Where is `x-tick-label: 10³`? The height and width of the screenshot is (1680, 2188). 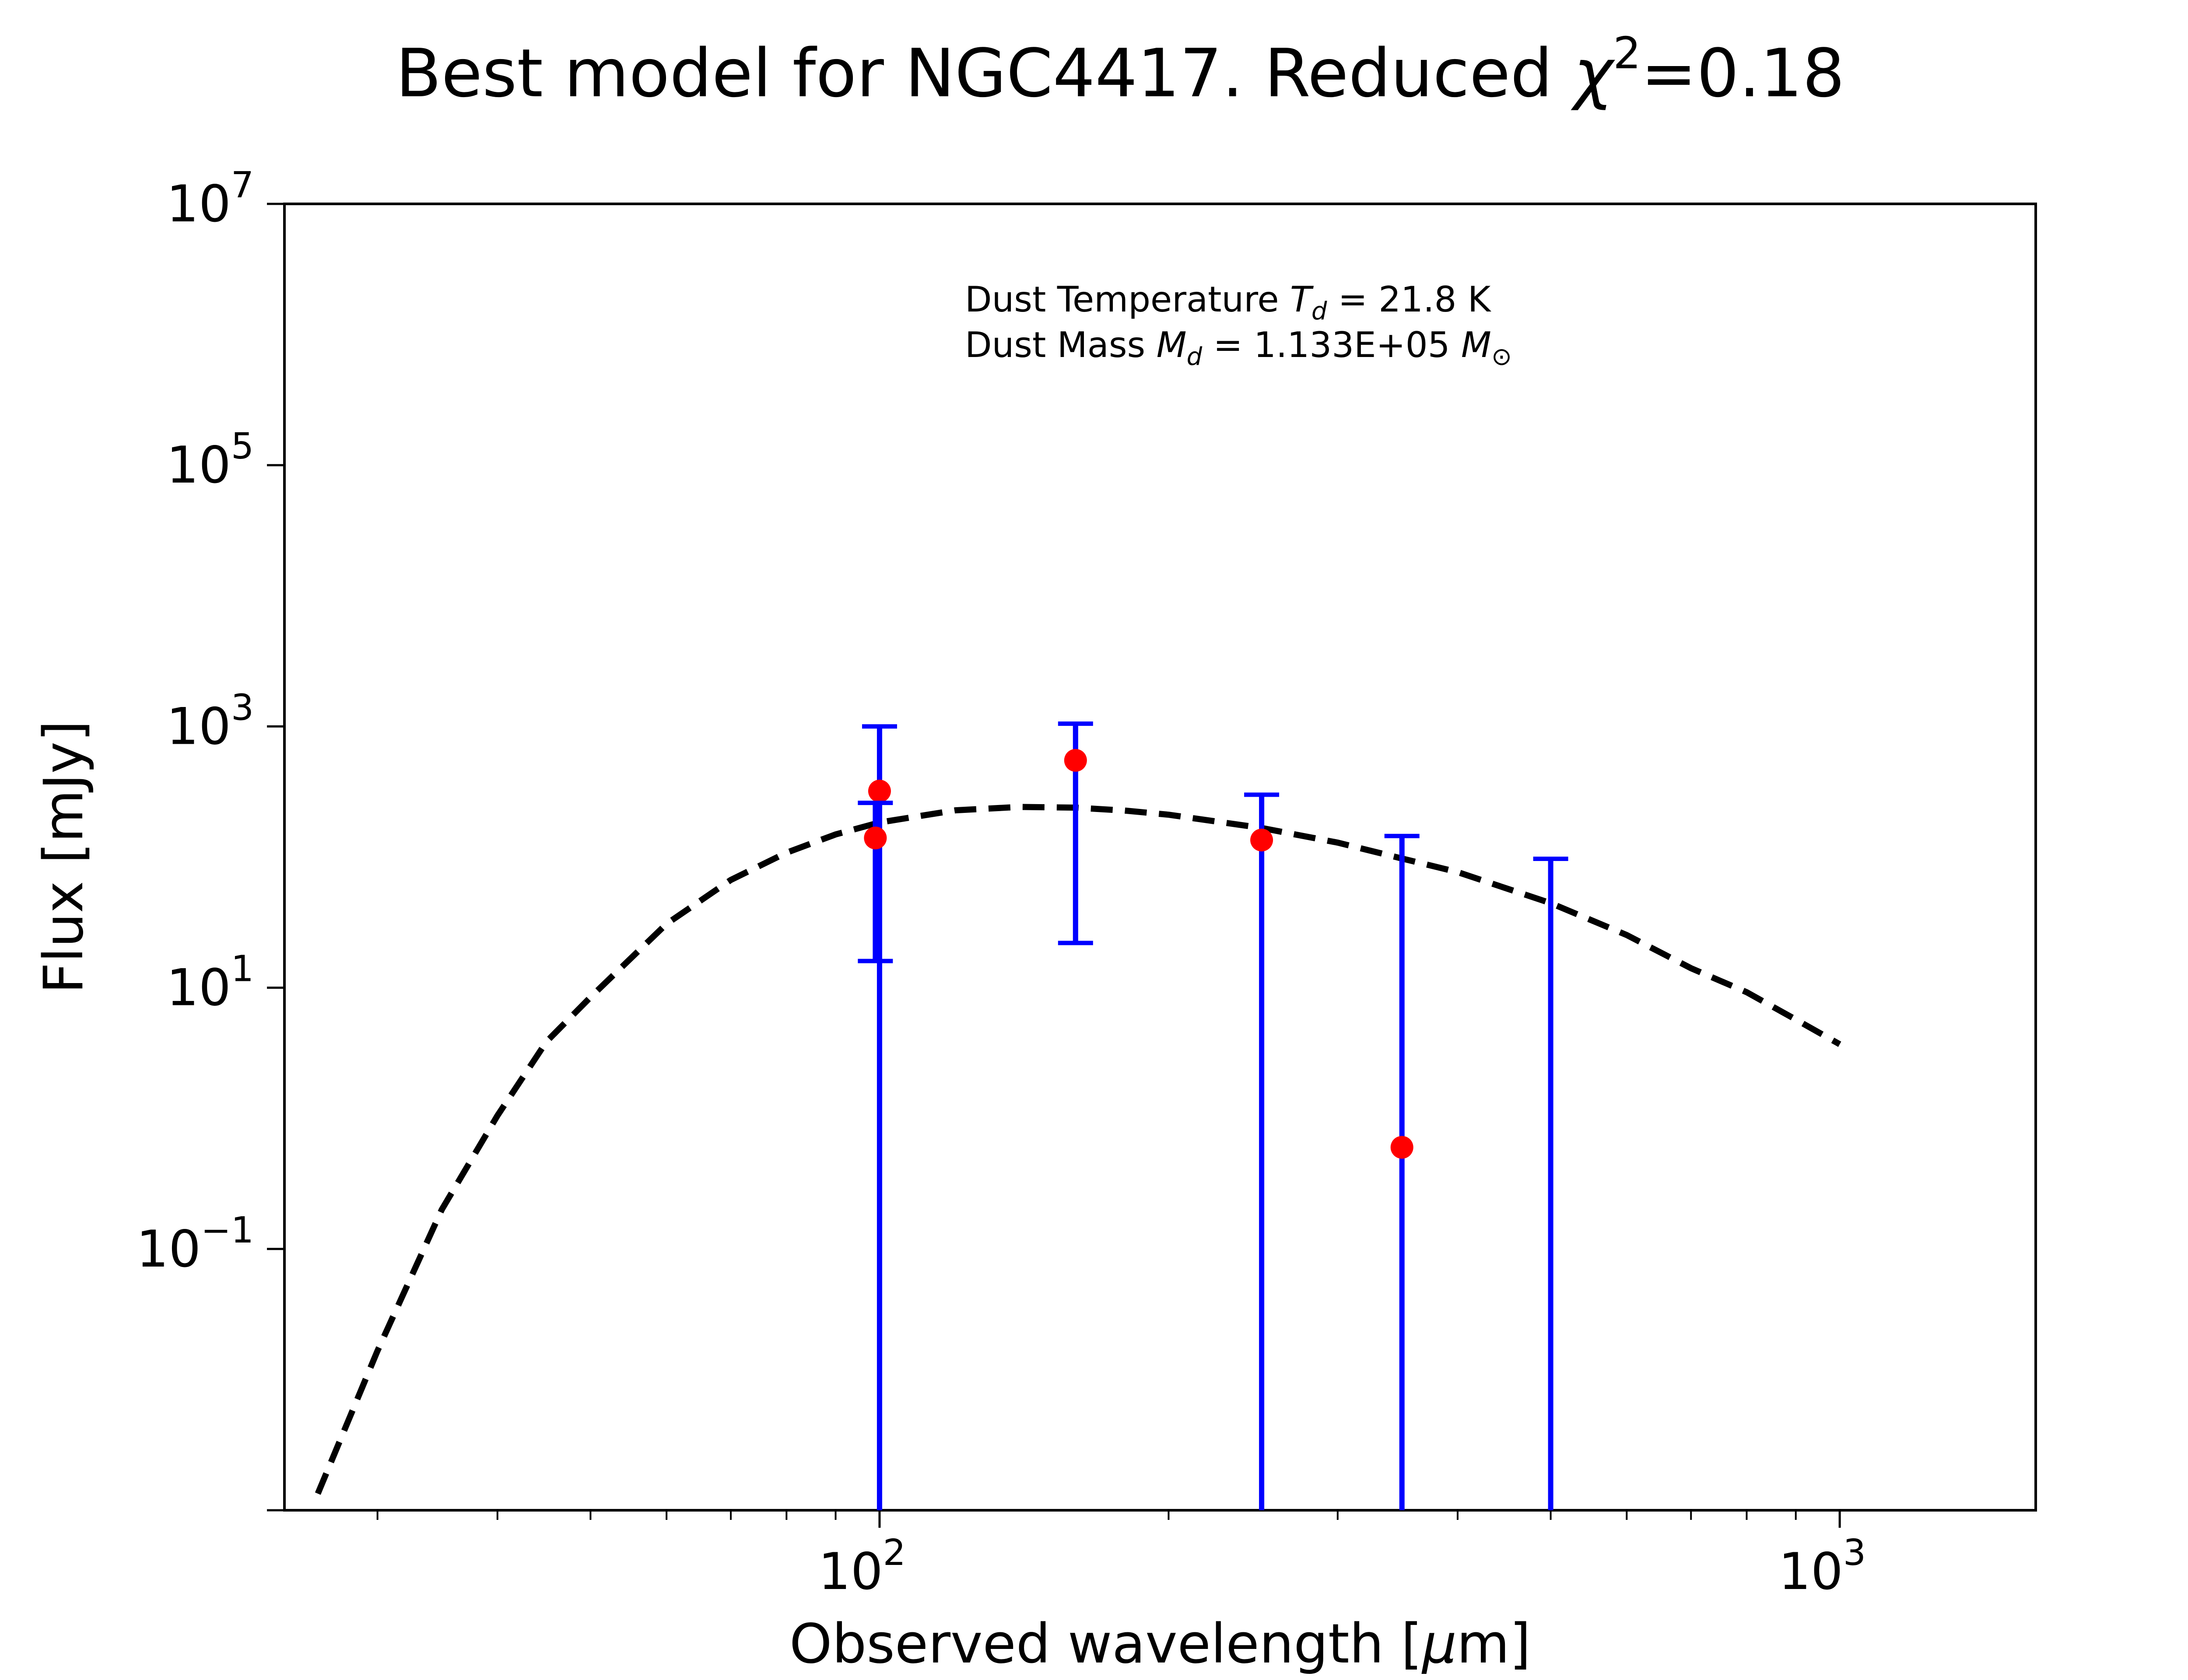
x-tick-label: 10³ is located at coordinates (1822, 1566).